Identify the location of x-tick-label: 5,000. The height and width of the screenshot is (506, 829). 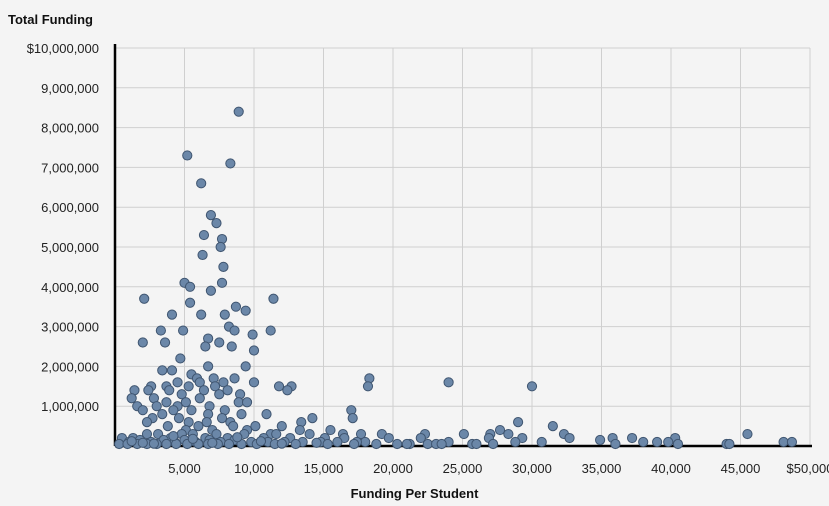
(184, 468).